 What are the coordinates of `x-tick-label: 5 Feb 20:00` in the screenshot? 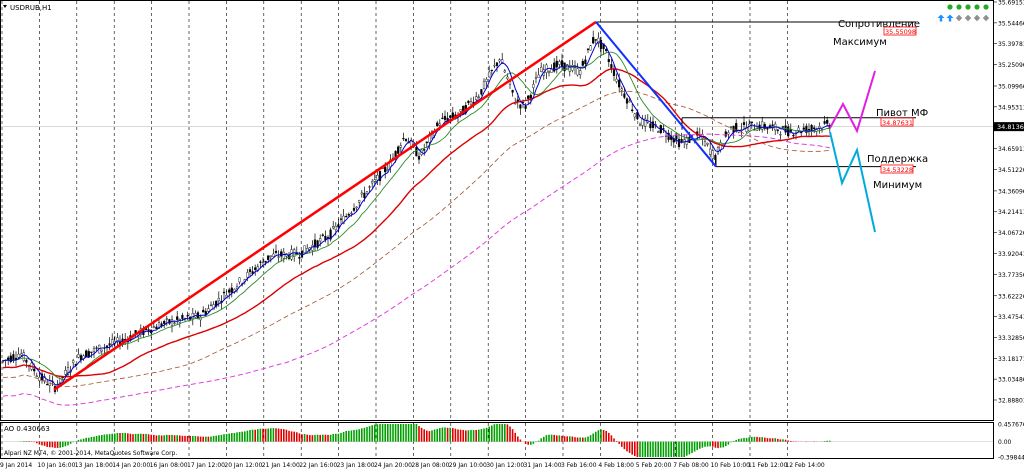 It's located at (654, 465).